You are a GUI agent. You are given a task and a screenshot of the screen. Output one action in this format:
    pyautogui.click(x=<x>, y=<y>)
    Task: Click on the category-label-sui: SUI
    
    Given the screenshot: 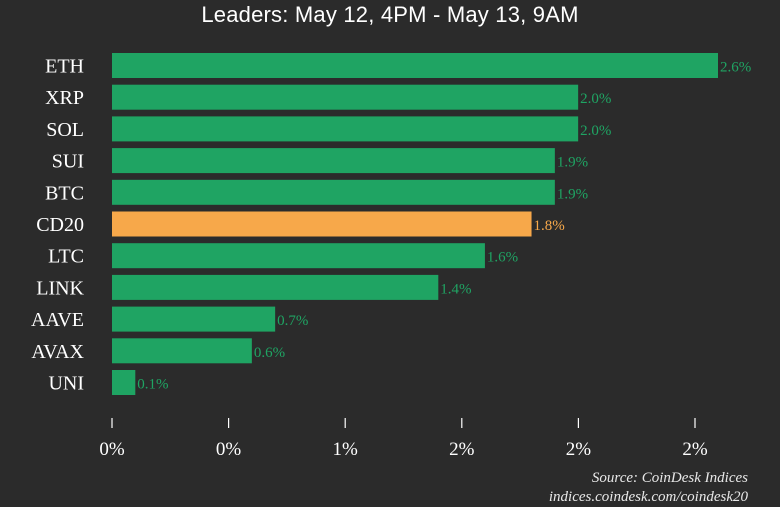 What is the action you would take?
    pyautogui.click(x=68, y=162)
    